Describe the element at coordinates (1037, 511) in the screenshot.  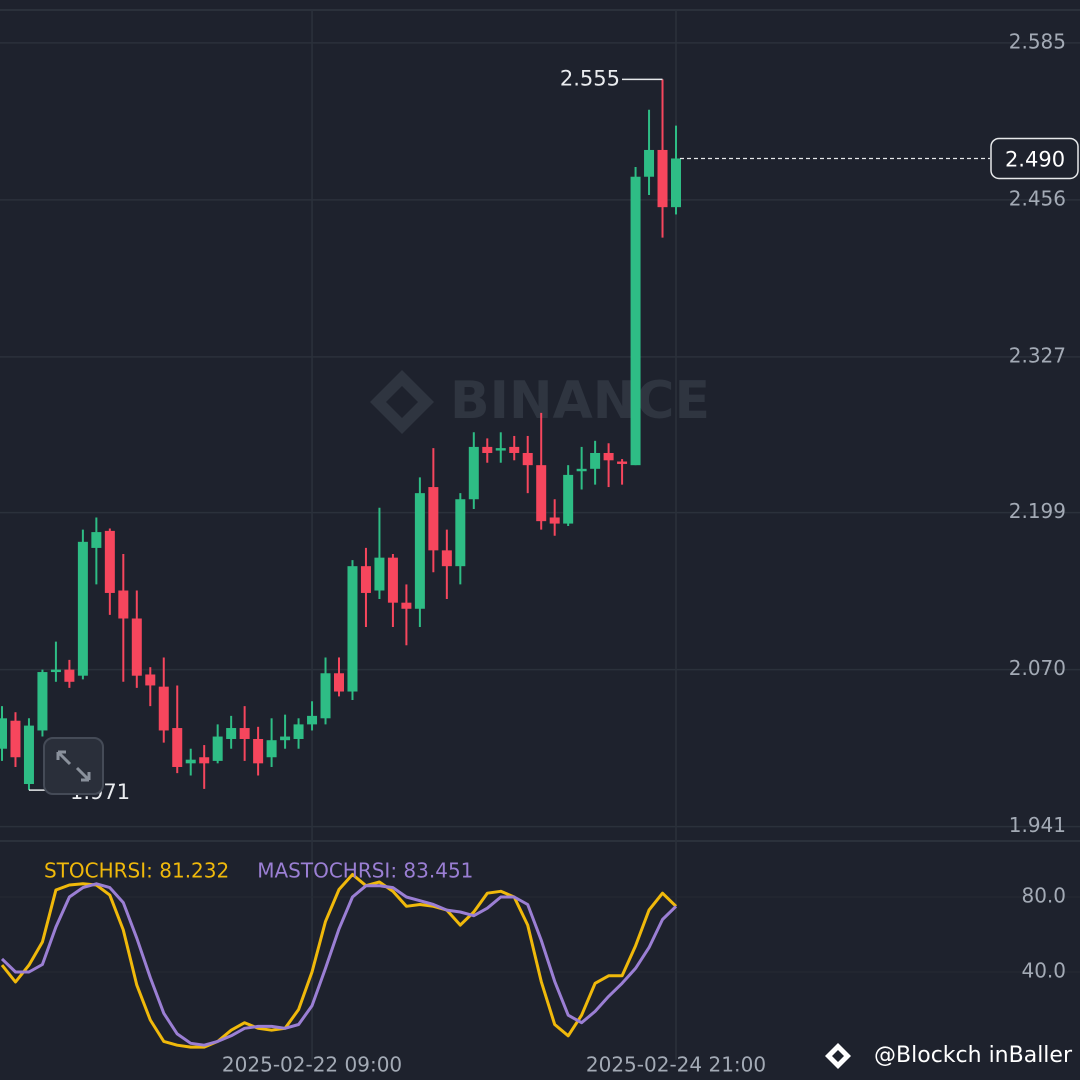
I see `y-tick-label: 2.199` at that location.